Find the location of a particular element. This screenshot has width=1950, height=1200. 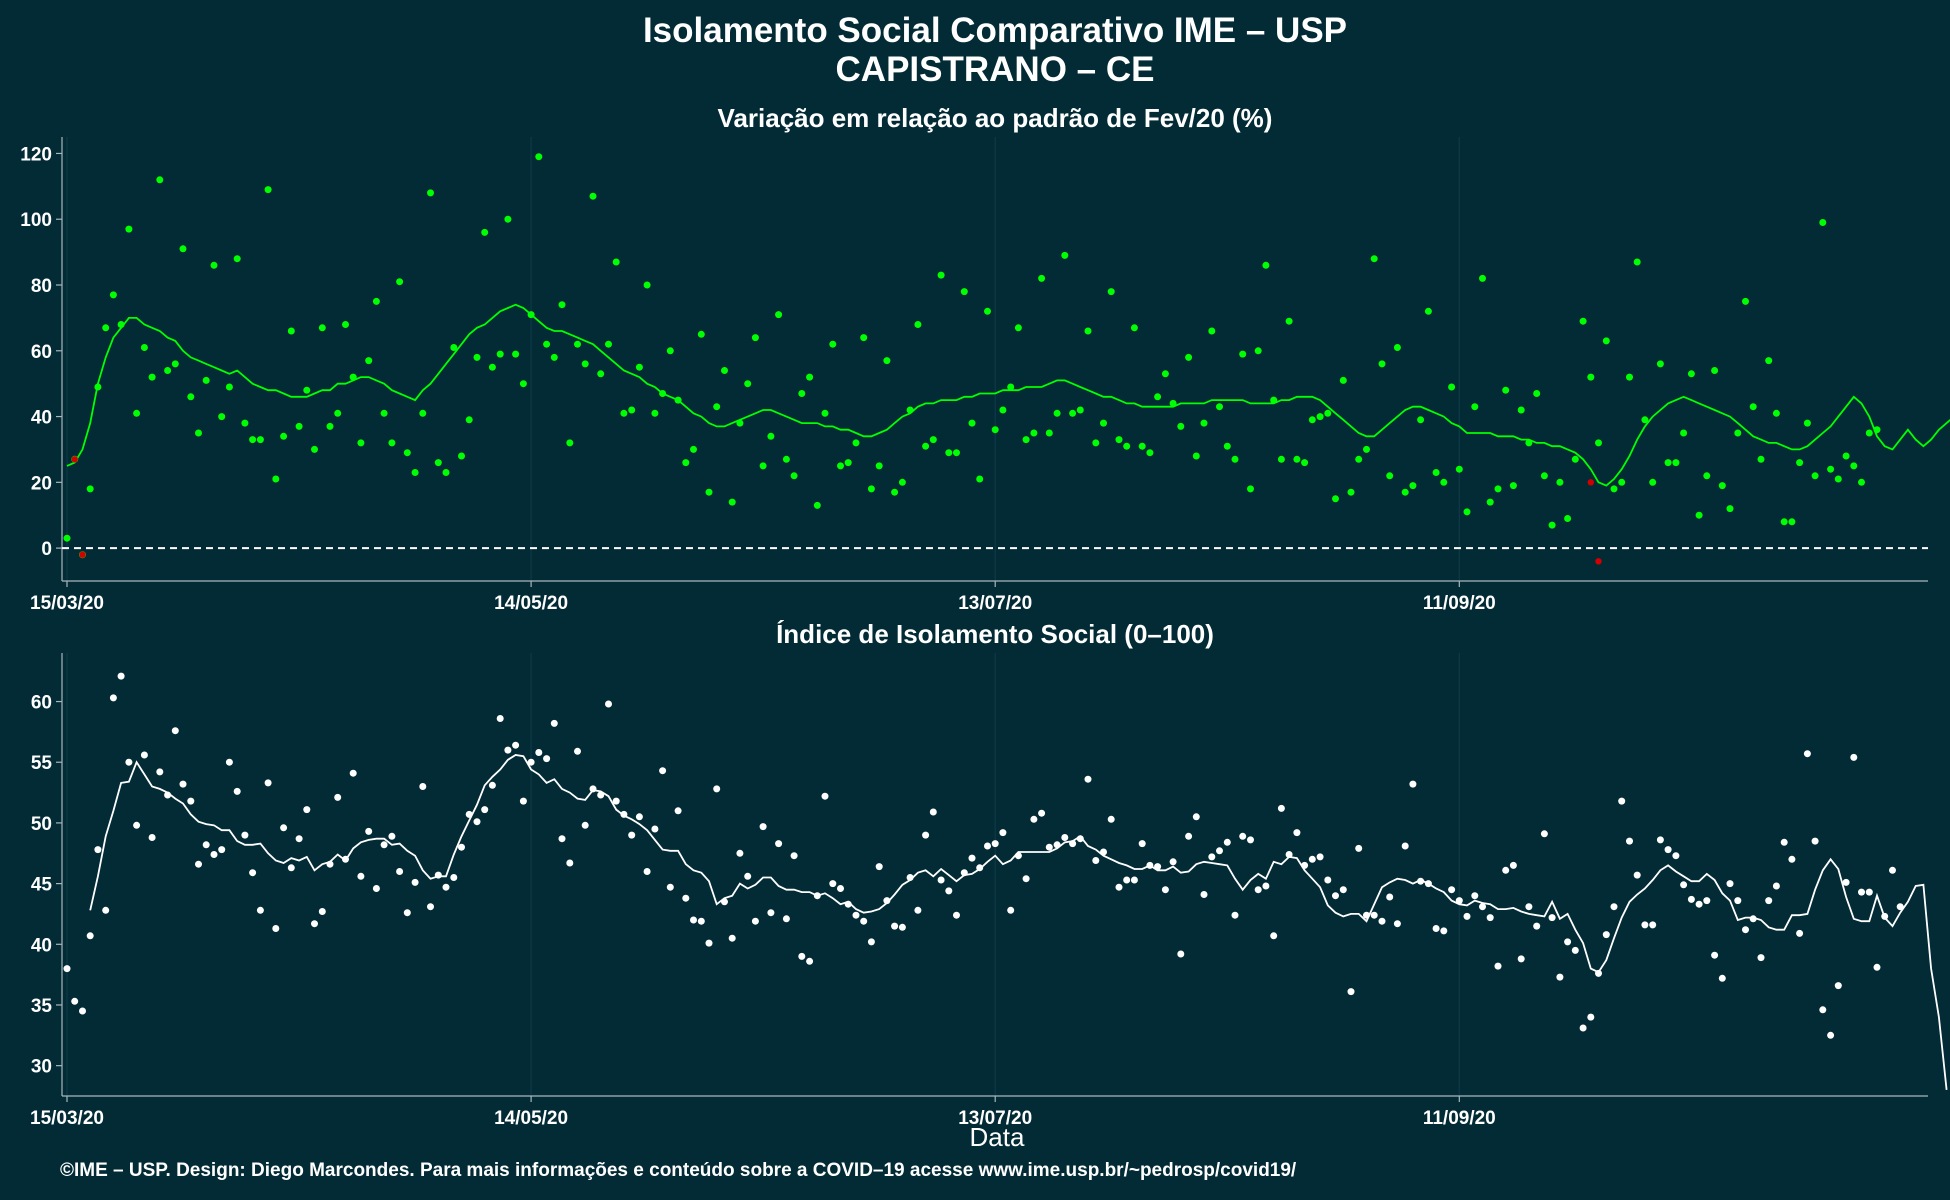

y-tick-label: 45 is located at coordinates (42, 885).